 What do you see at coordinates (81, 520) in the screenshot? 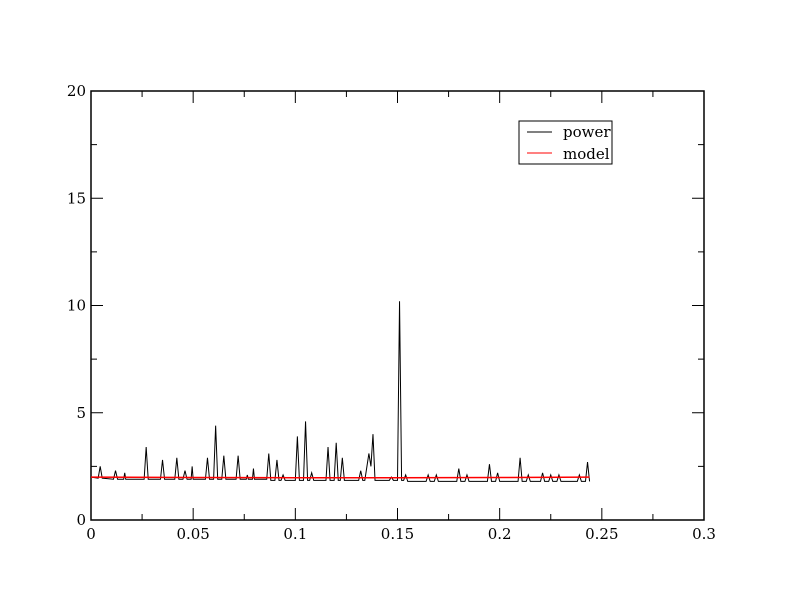
I see `y-tick-label: 0` at bounding box center [81, 520].